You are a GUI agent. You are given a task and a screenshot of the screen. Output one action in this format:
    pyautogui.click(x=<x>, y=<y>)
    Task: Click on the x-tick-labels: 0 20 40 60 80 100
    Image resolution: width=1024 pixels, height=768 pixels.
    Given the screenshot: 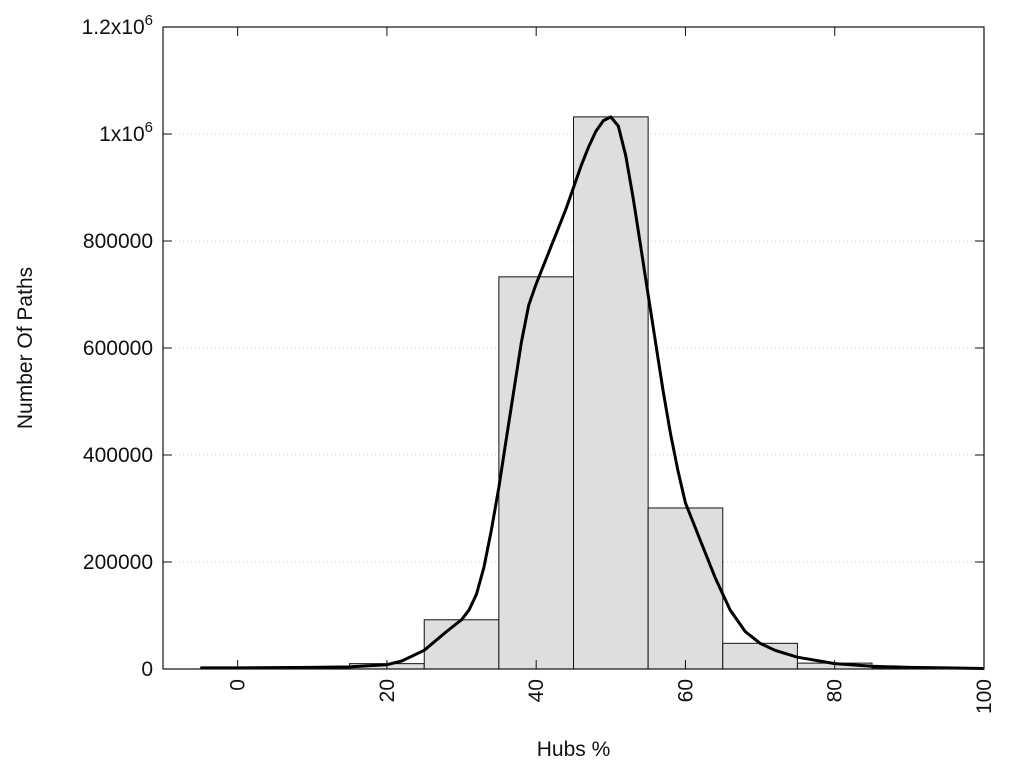 What is the action you would take?
    pyautogui.click(x=611, y=696)
    